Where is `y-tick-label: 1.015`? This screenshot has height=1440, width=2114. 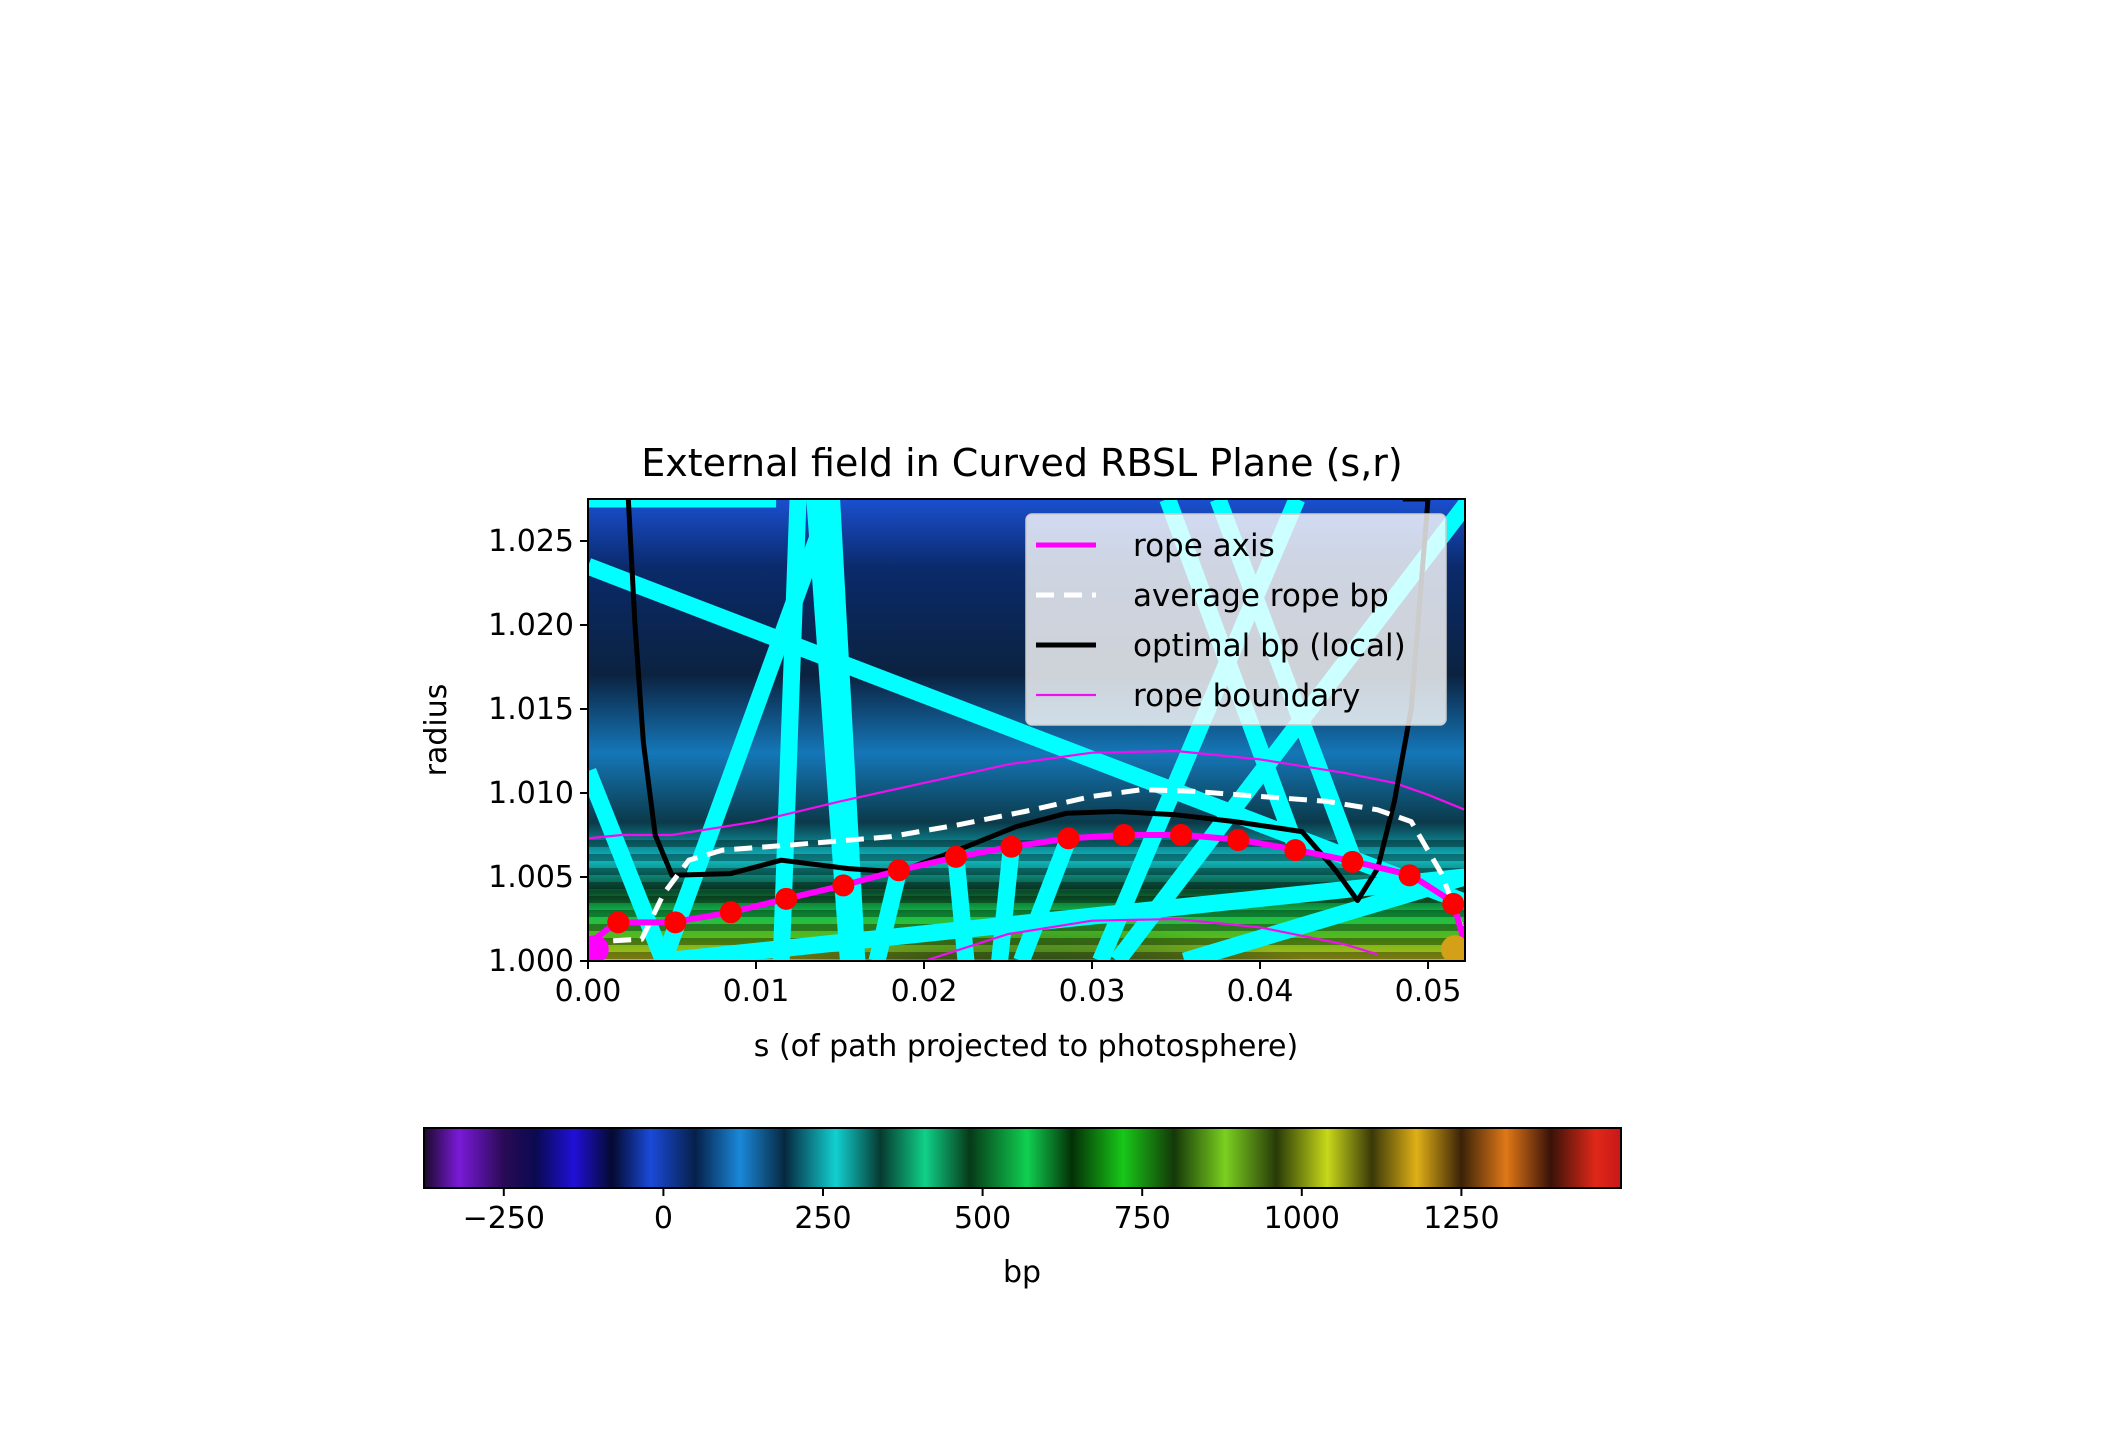 y-tick-label: 1.015 is located at coordinates (531, 709).